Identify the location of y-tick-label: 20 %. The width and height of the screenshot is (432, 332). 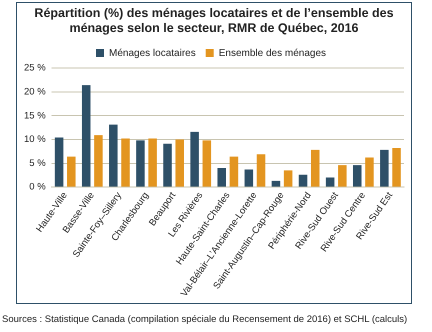
(35, 92).